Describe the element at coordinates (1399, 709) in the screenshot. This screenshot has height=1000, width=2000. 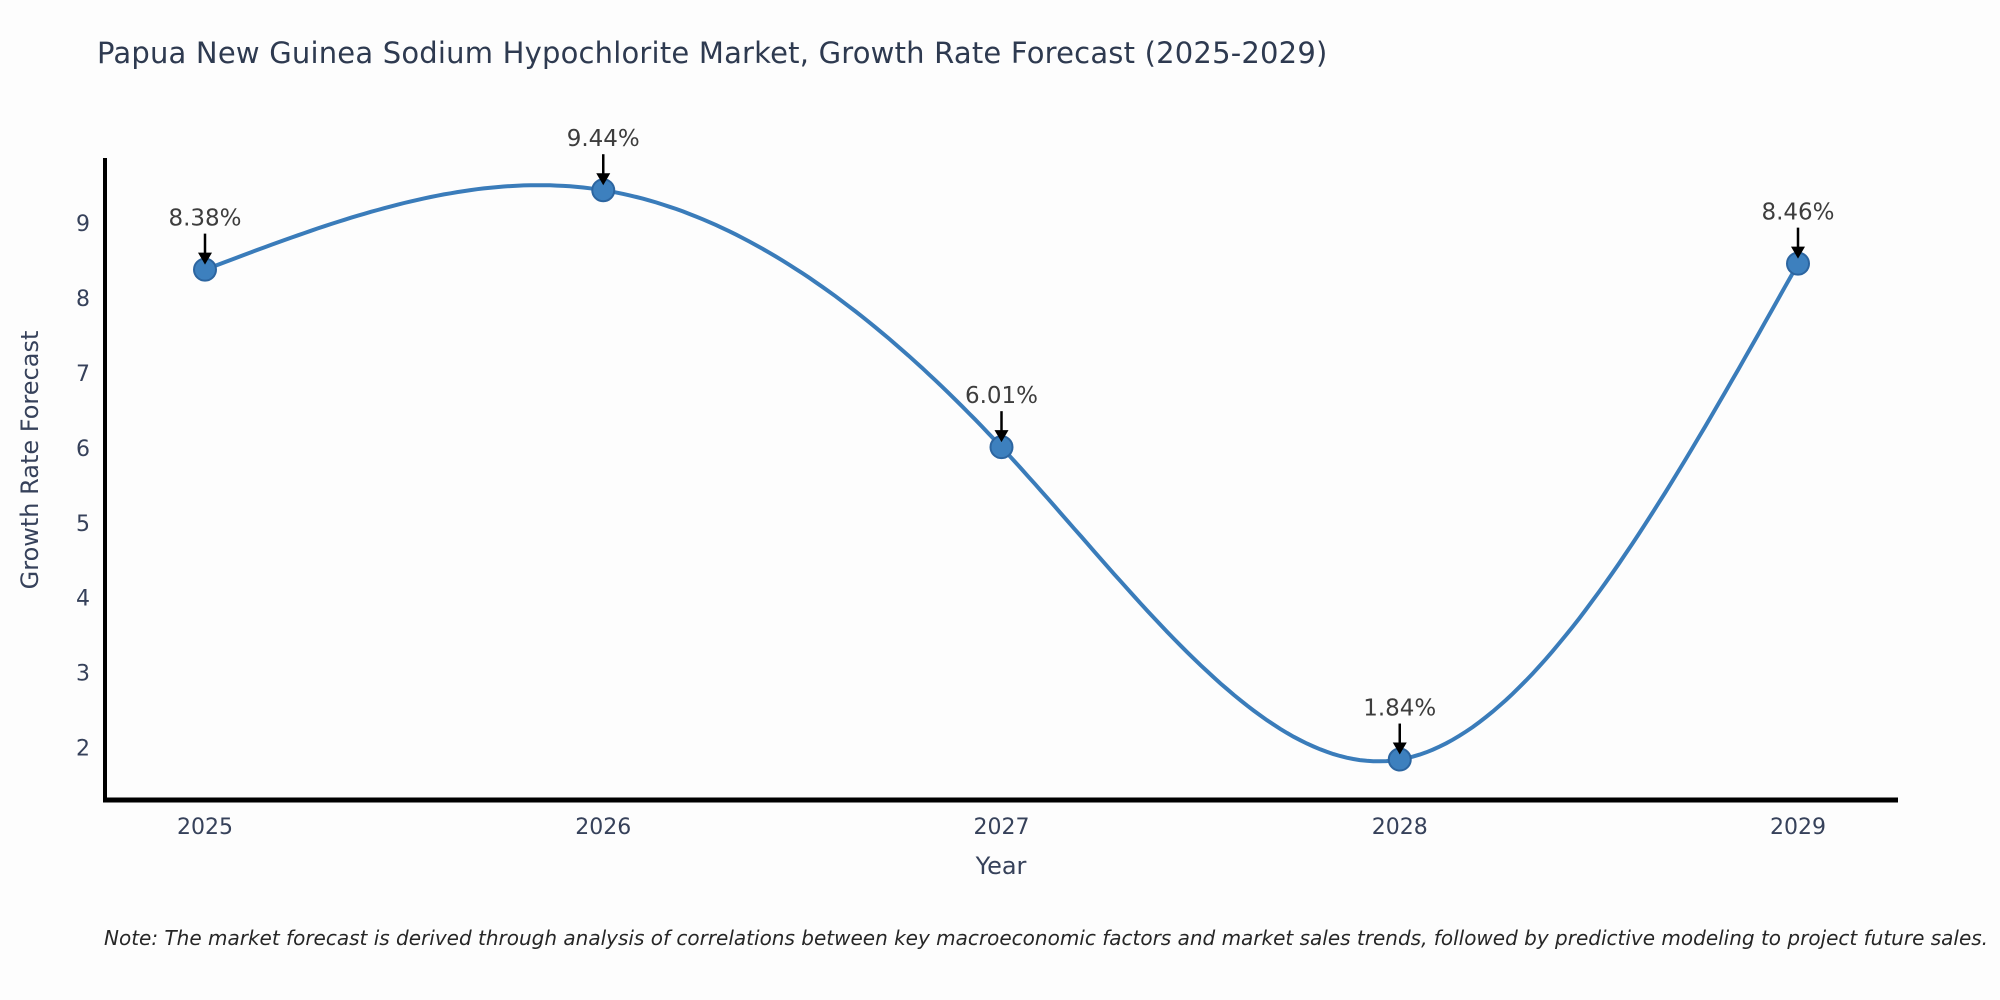
I see `annotation-label: 1.84%` at that location.